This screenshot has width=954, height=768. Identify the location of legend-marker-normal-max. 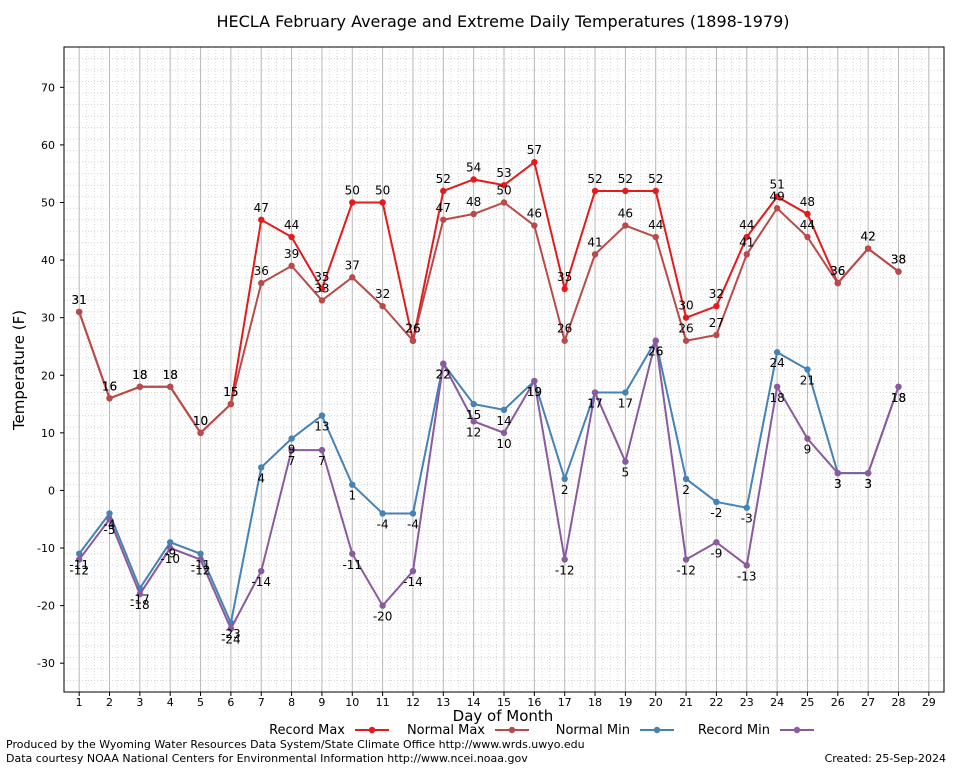
(512, 730).